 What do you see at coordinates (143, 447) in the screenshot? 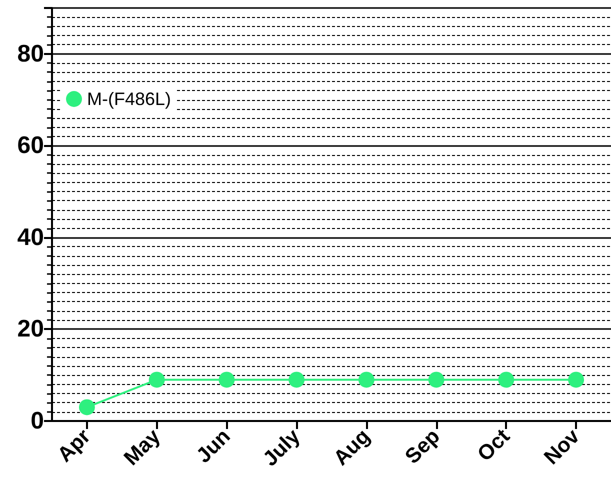
I see `x-tick-label: May` at bounding box center [143, 447].